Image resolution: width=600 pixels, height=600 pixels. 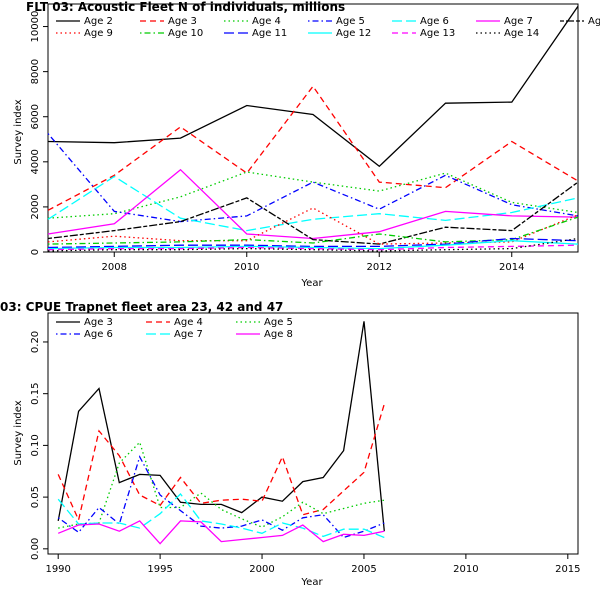 What do you see at coordinates (159, 569) in the screenshot?
I see `chart2-xtick-label: 1995` at bounding box center [159, 569].